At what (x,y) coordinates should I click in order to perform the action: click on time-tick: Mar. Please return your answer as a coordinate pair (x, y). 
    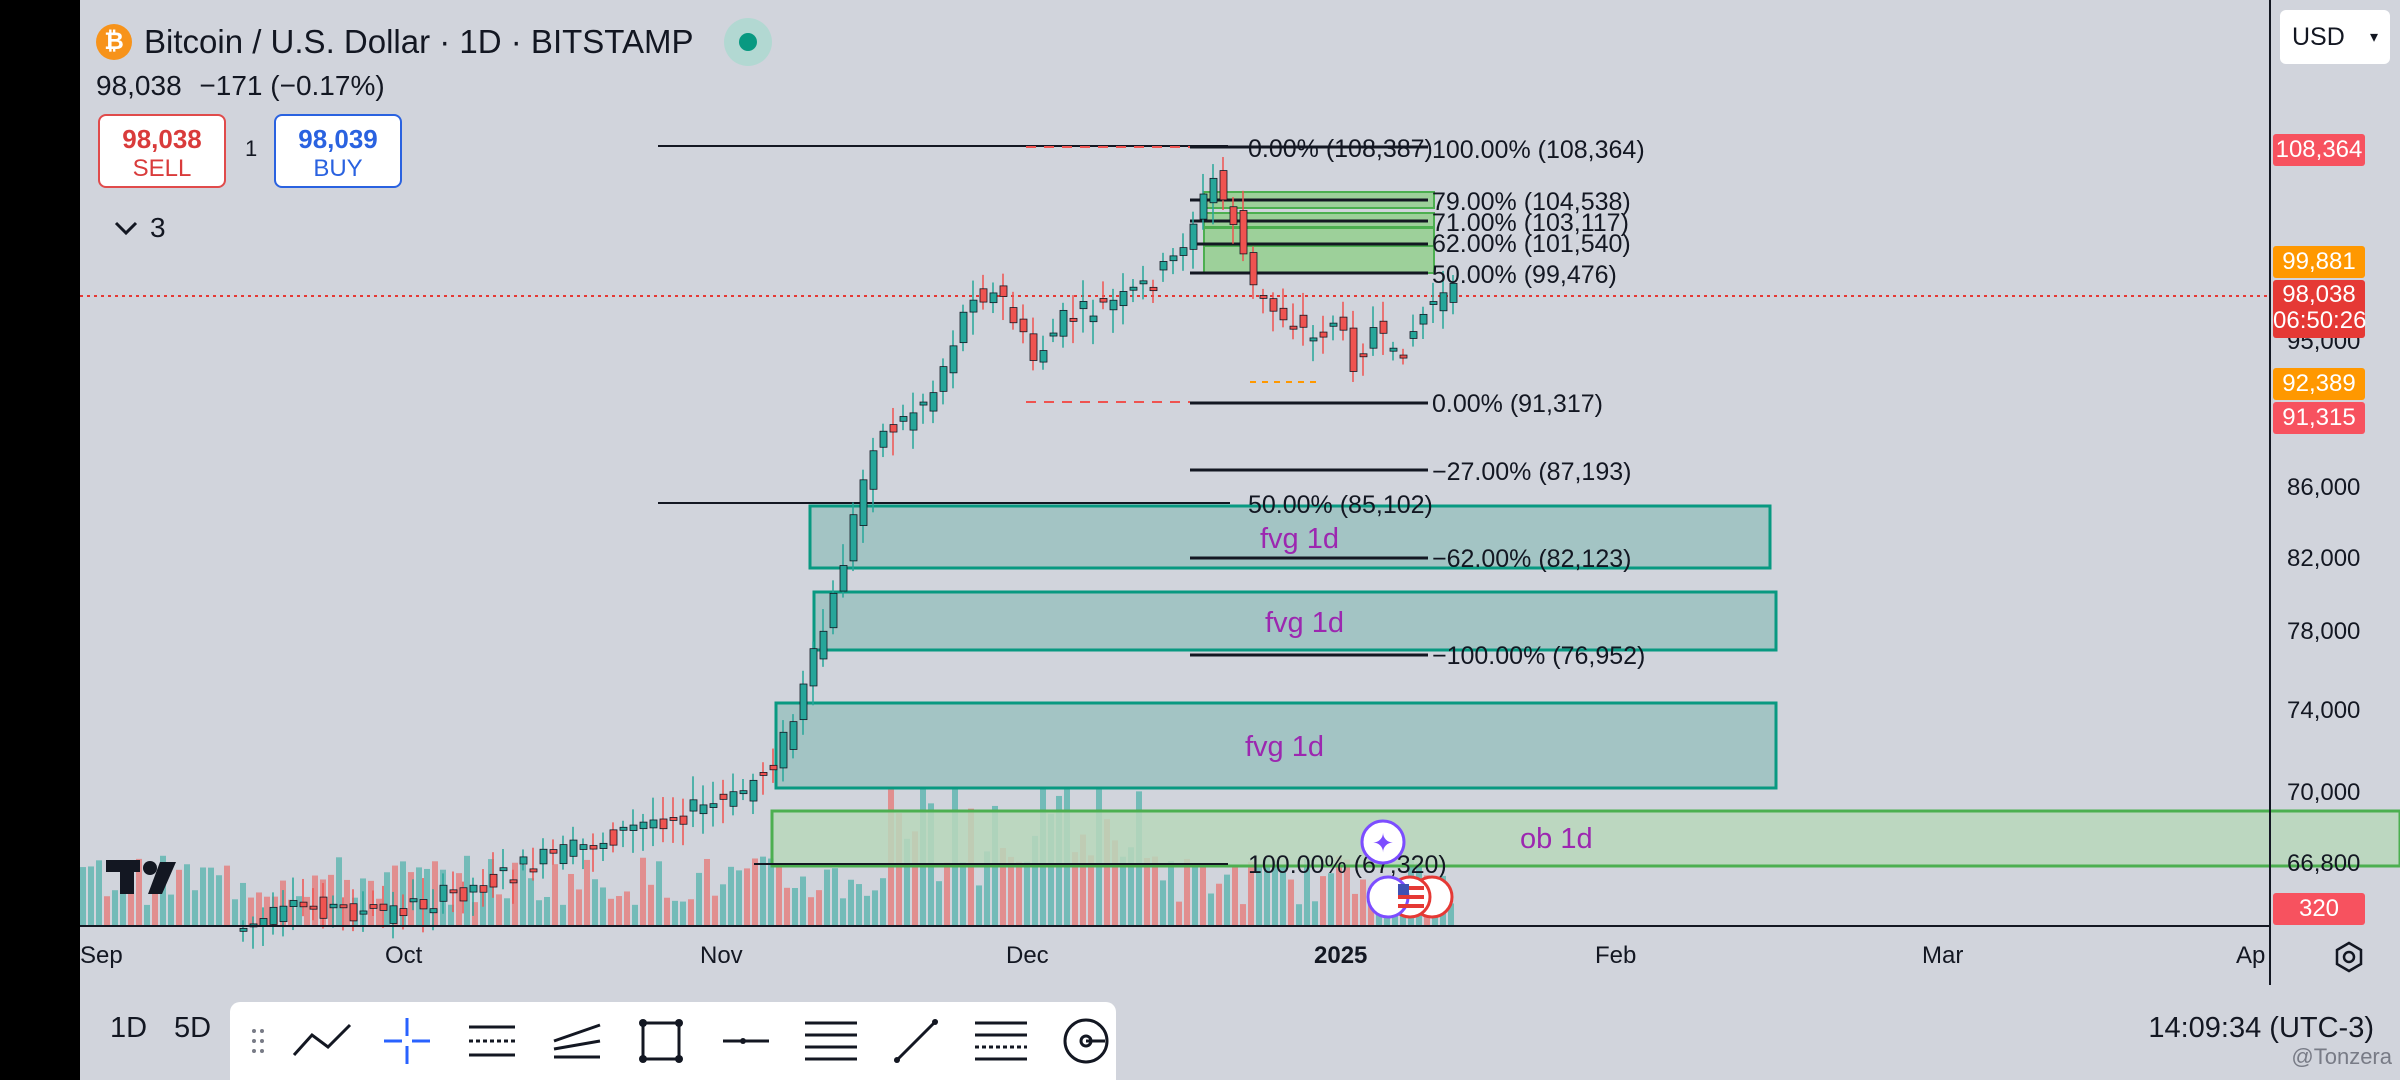
    Looking at the image, I should click on (1943, 955).